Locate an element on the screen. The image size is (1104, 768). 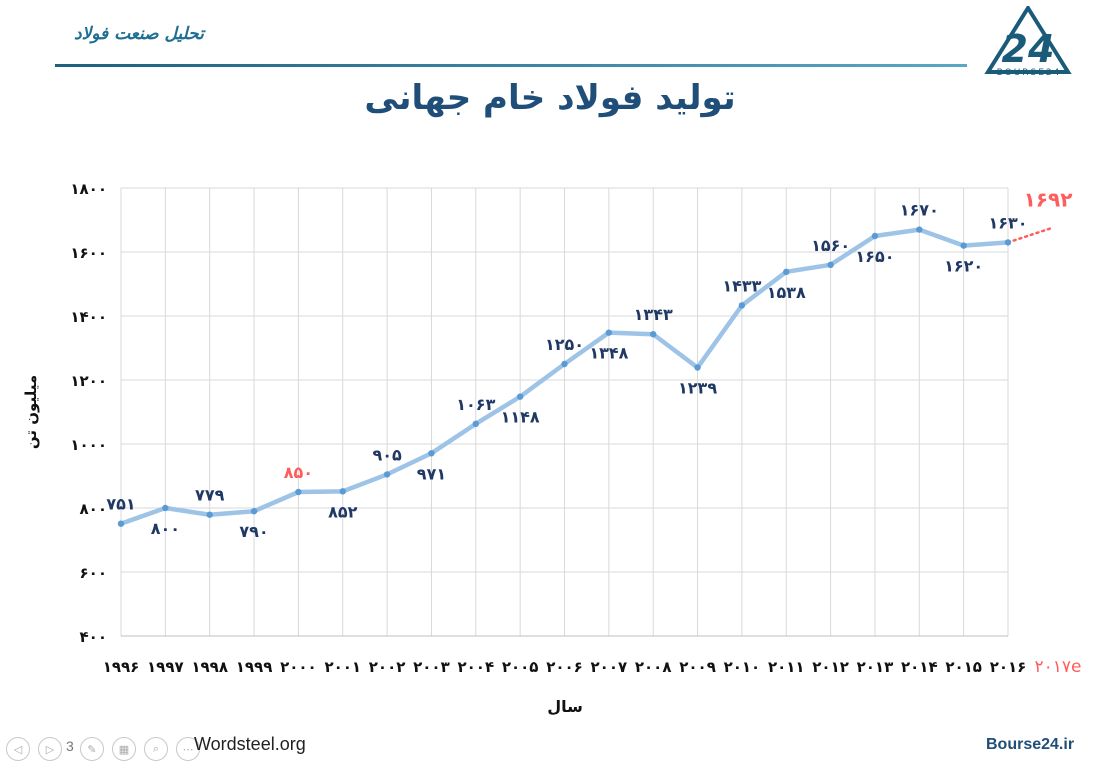
x-tick-label: ۲۰۰۳ is located at coordinates (431, 667).